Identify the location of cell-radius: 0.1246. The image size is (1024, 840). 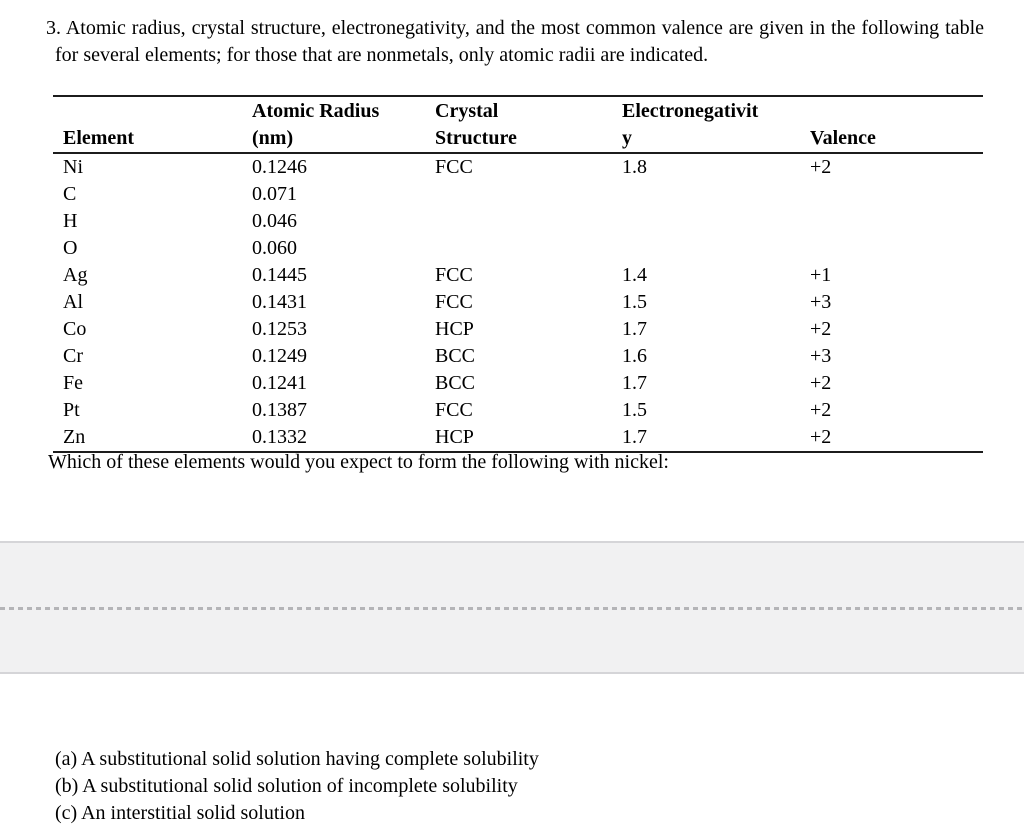
(279, 167).